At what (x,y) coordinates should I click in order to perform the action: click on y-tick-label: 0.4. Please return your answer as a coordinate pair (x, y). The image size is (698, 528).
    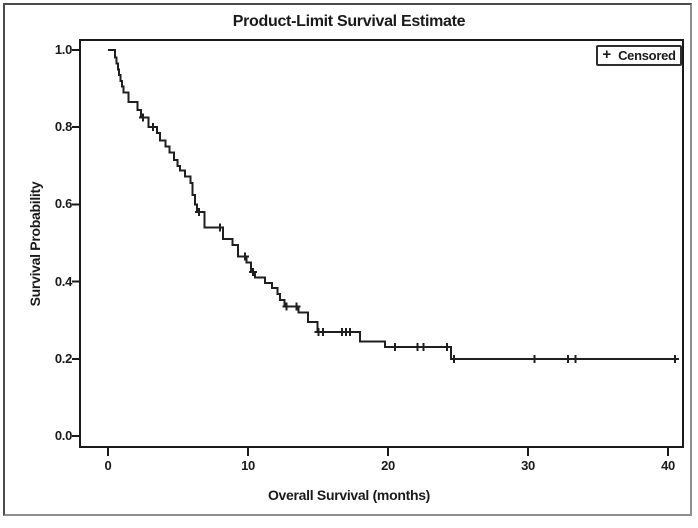
    Looking at the image, I should click on (63, 281).